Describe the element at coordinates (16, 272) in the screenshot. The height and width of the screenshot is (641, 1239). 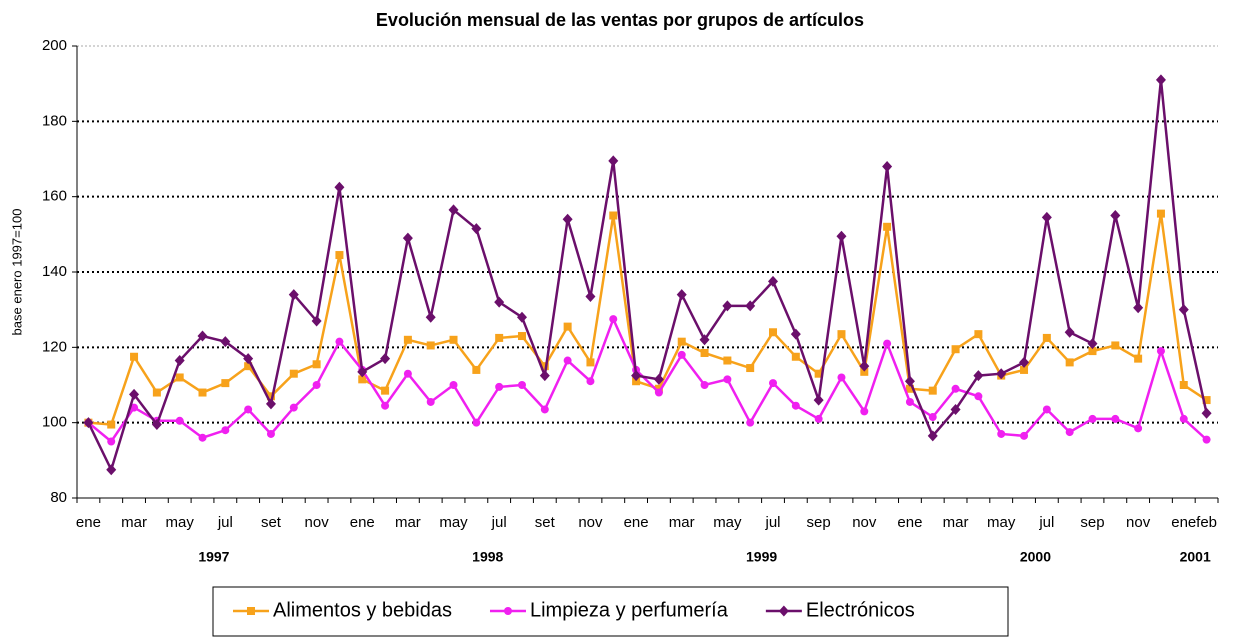
I see `y-axis-label: base enero 1997=100` at that location.